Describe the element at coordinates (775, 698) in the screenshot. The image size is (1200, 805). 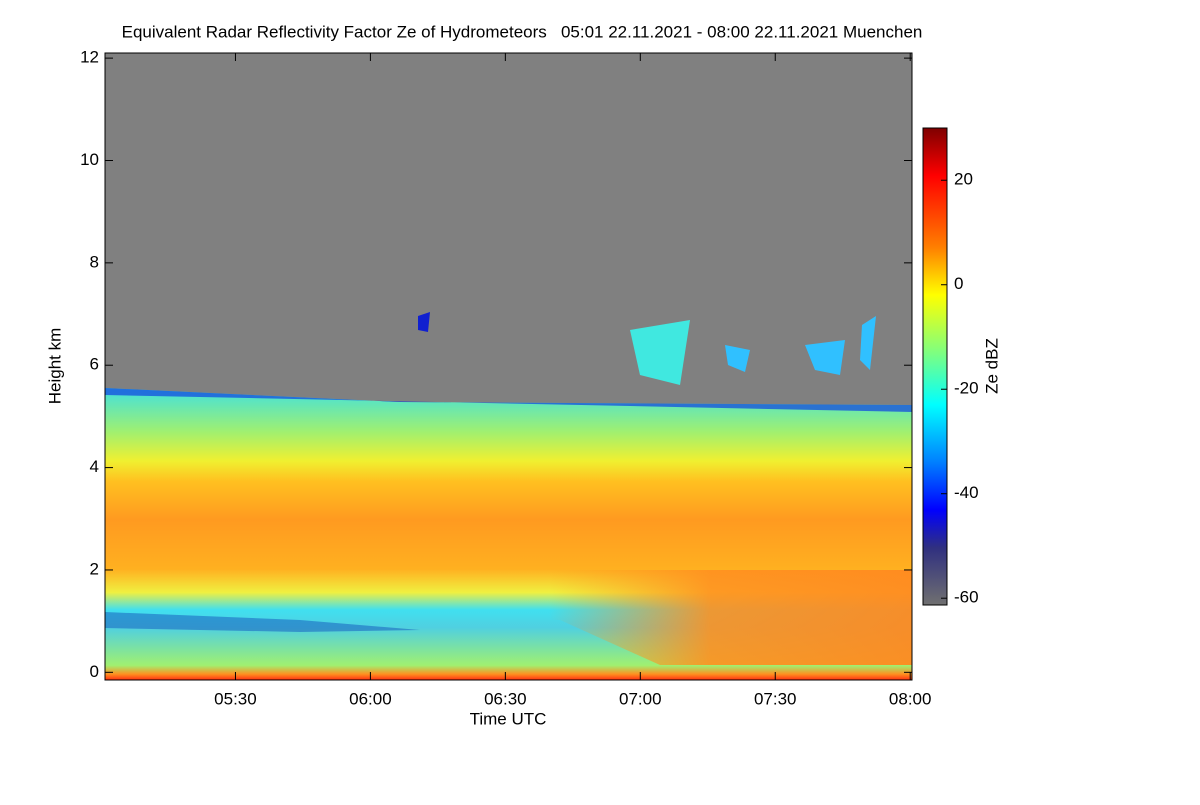
I see `x-tick-label: 07:30` at that location.